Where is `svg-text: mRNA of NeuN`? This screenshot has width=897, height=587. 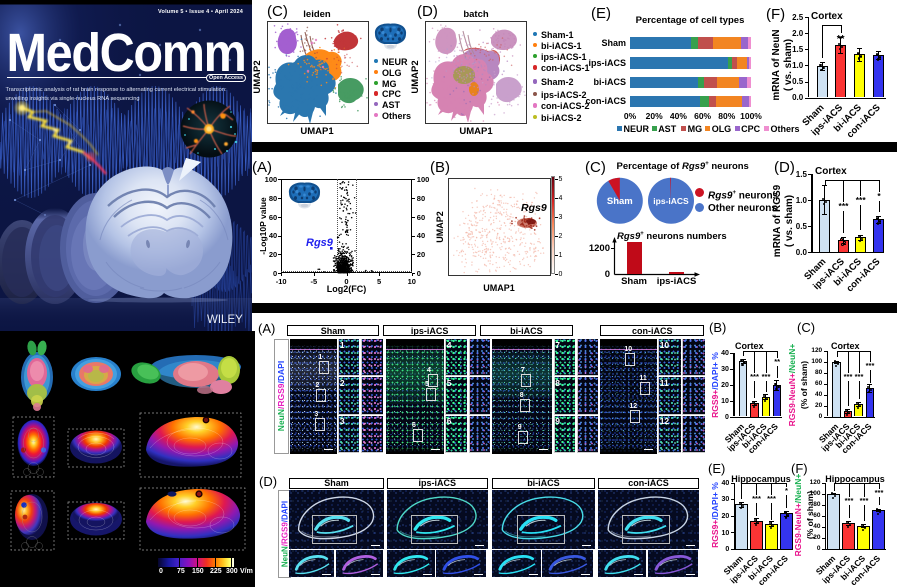 svg-text: mRNA of NeuN is located at coordinates (776, 64).